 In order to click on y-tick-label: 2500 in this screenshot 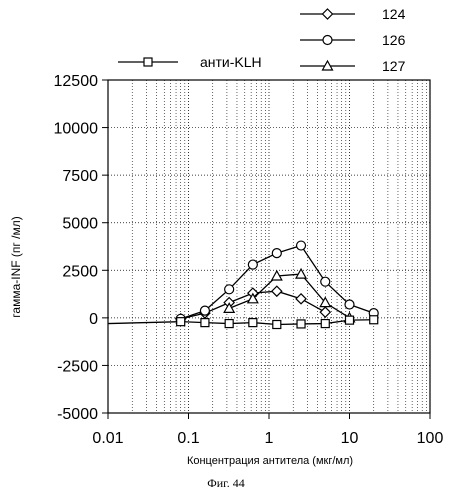, I will do `click(80, 271)`.